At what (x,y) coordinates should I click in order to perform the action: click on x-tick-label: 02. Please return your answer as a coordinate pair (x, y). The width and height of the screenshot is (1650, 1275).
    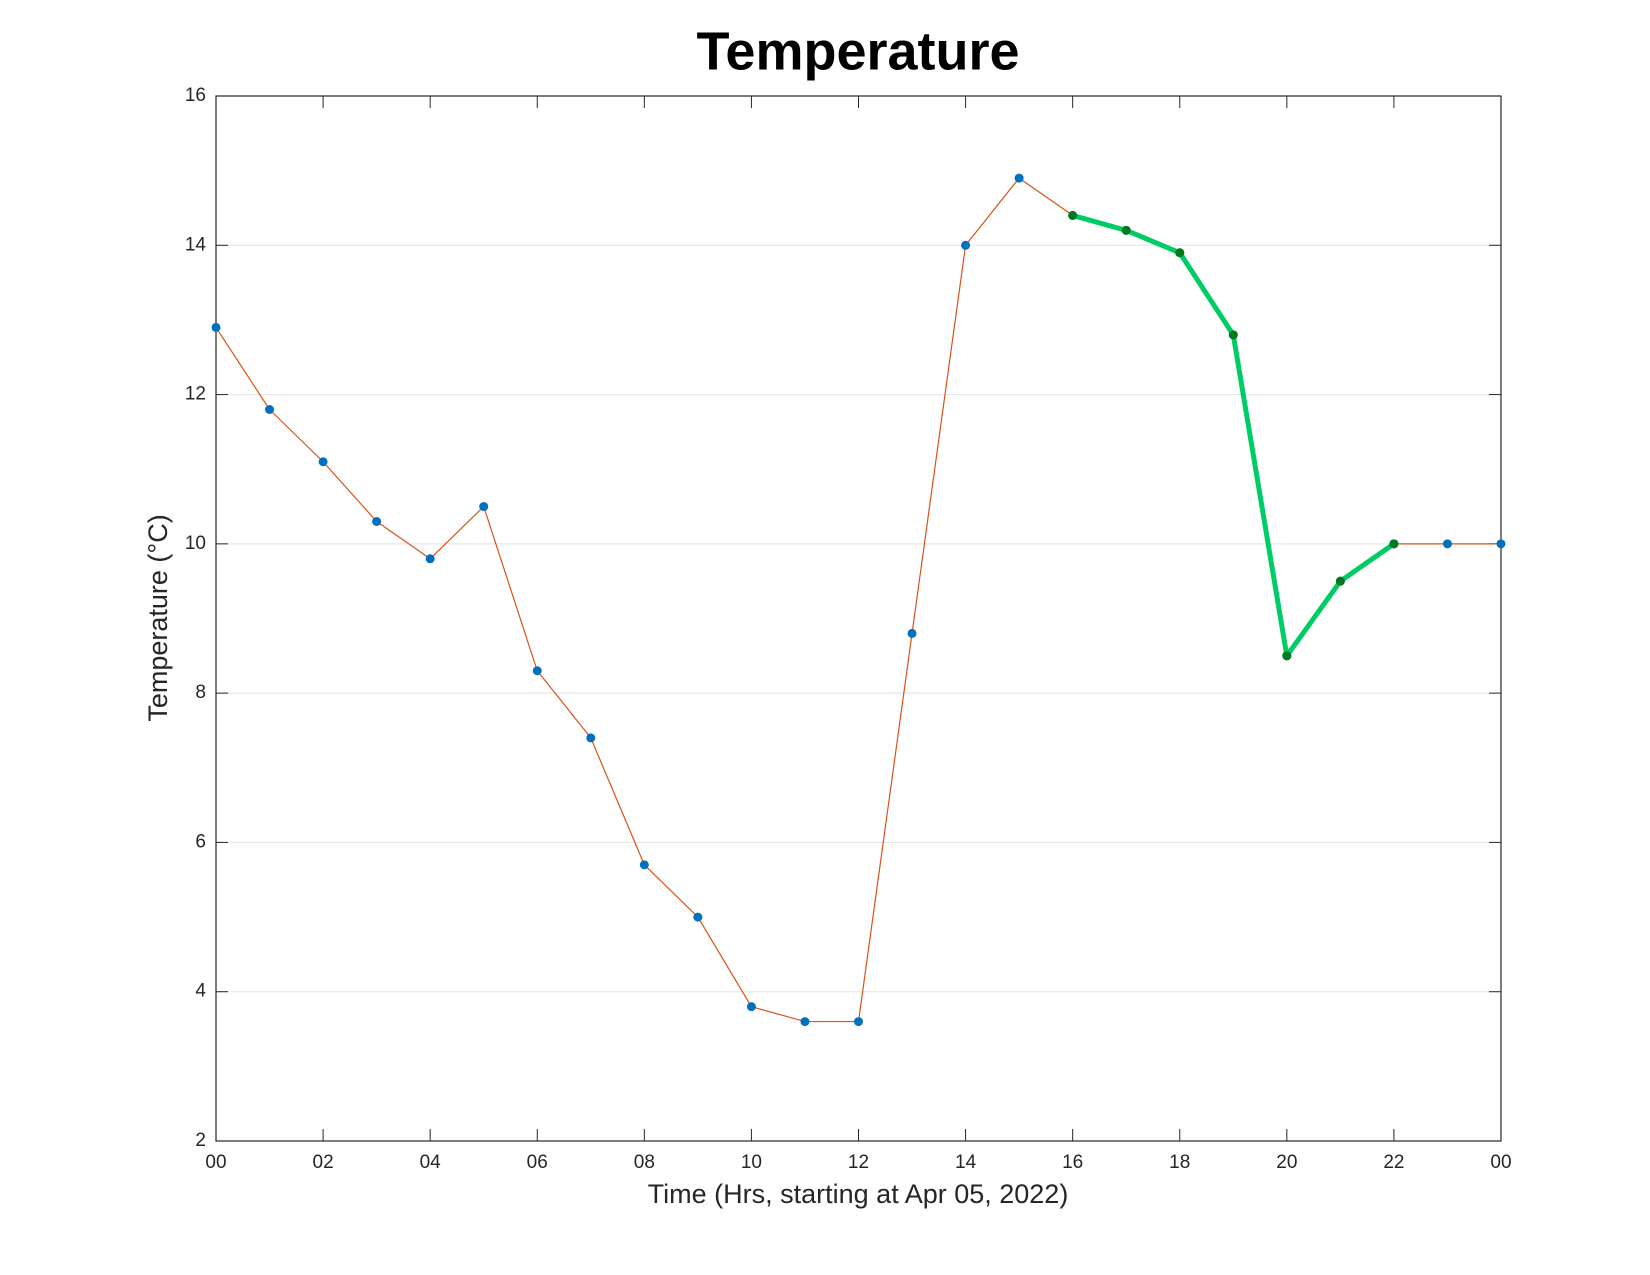
    Looking at the image, I should click on (323, 1162).